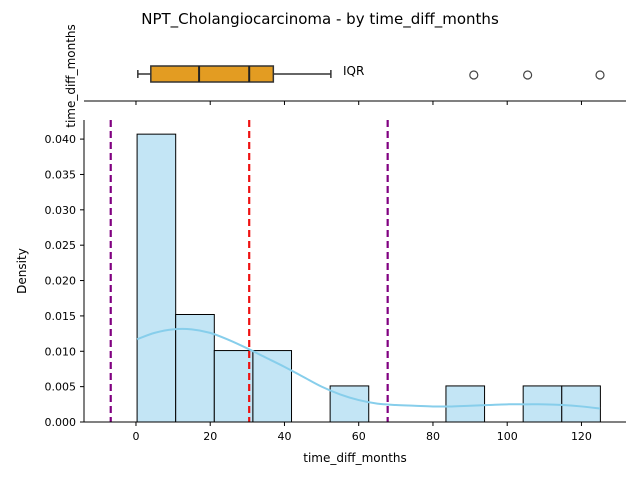 This screenshot has height=484, width=640. What do you see at coordinates (359, 436) in the screenshot?
I see `x-tick-label: 60` at bounding box center [359, 436].